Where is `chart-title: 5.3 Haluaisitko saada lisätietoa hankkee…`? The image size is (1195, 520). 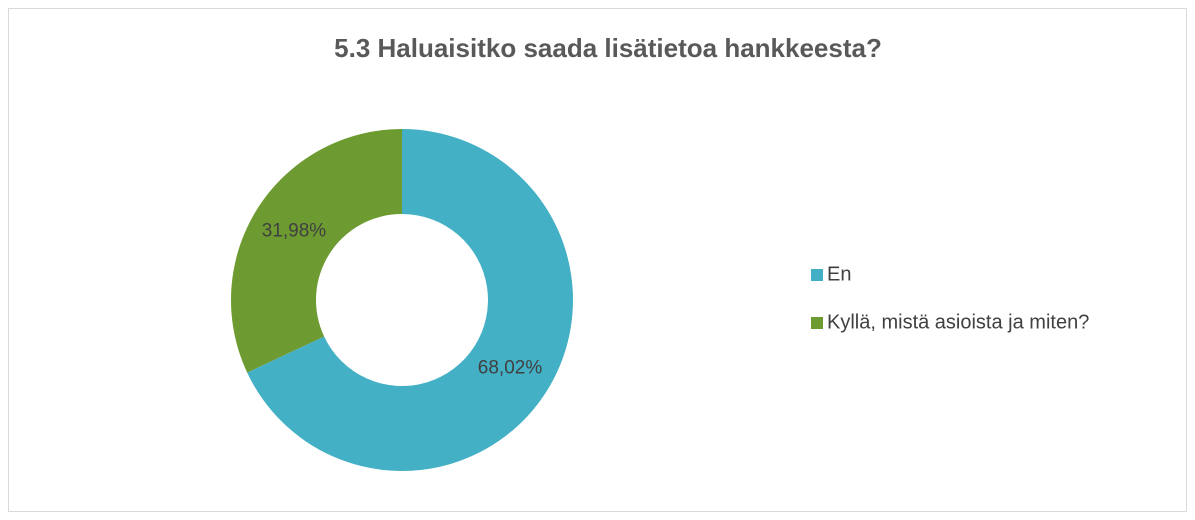 chart-title: 5.3 Haluaisitko saada lisätietoa hankkee… is located at coordinates (608, 48).